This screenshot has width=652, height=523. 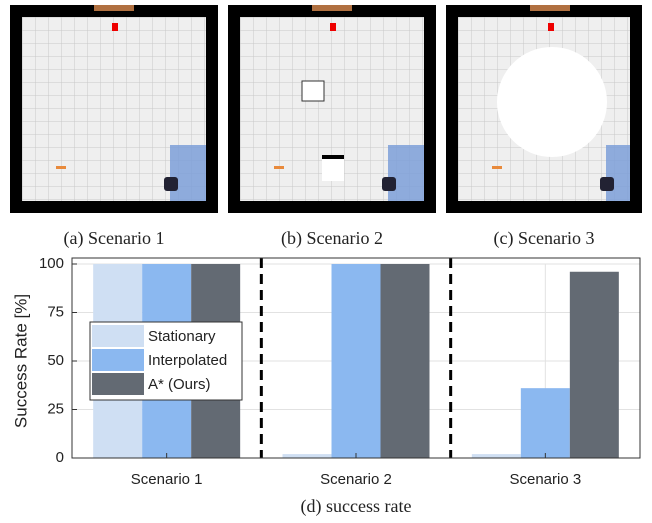 What do you see at coordinates (55, 360) in the screenshot?
I see `y-tick-label: 50` at bounding box center [55, 360].